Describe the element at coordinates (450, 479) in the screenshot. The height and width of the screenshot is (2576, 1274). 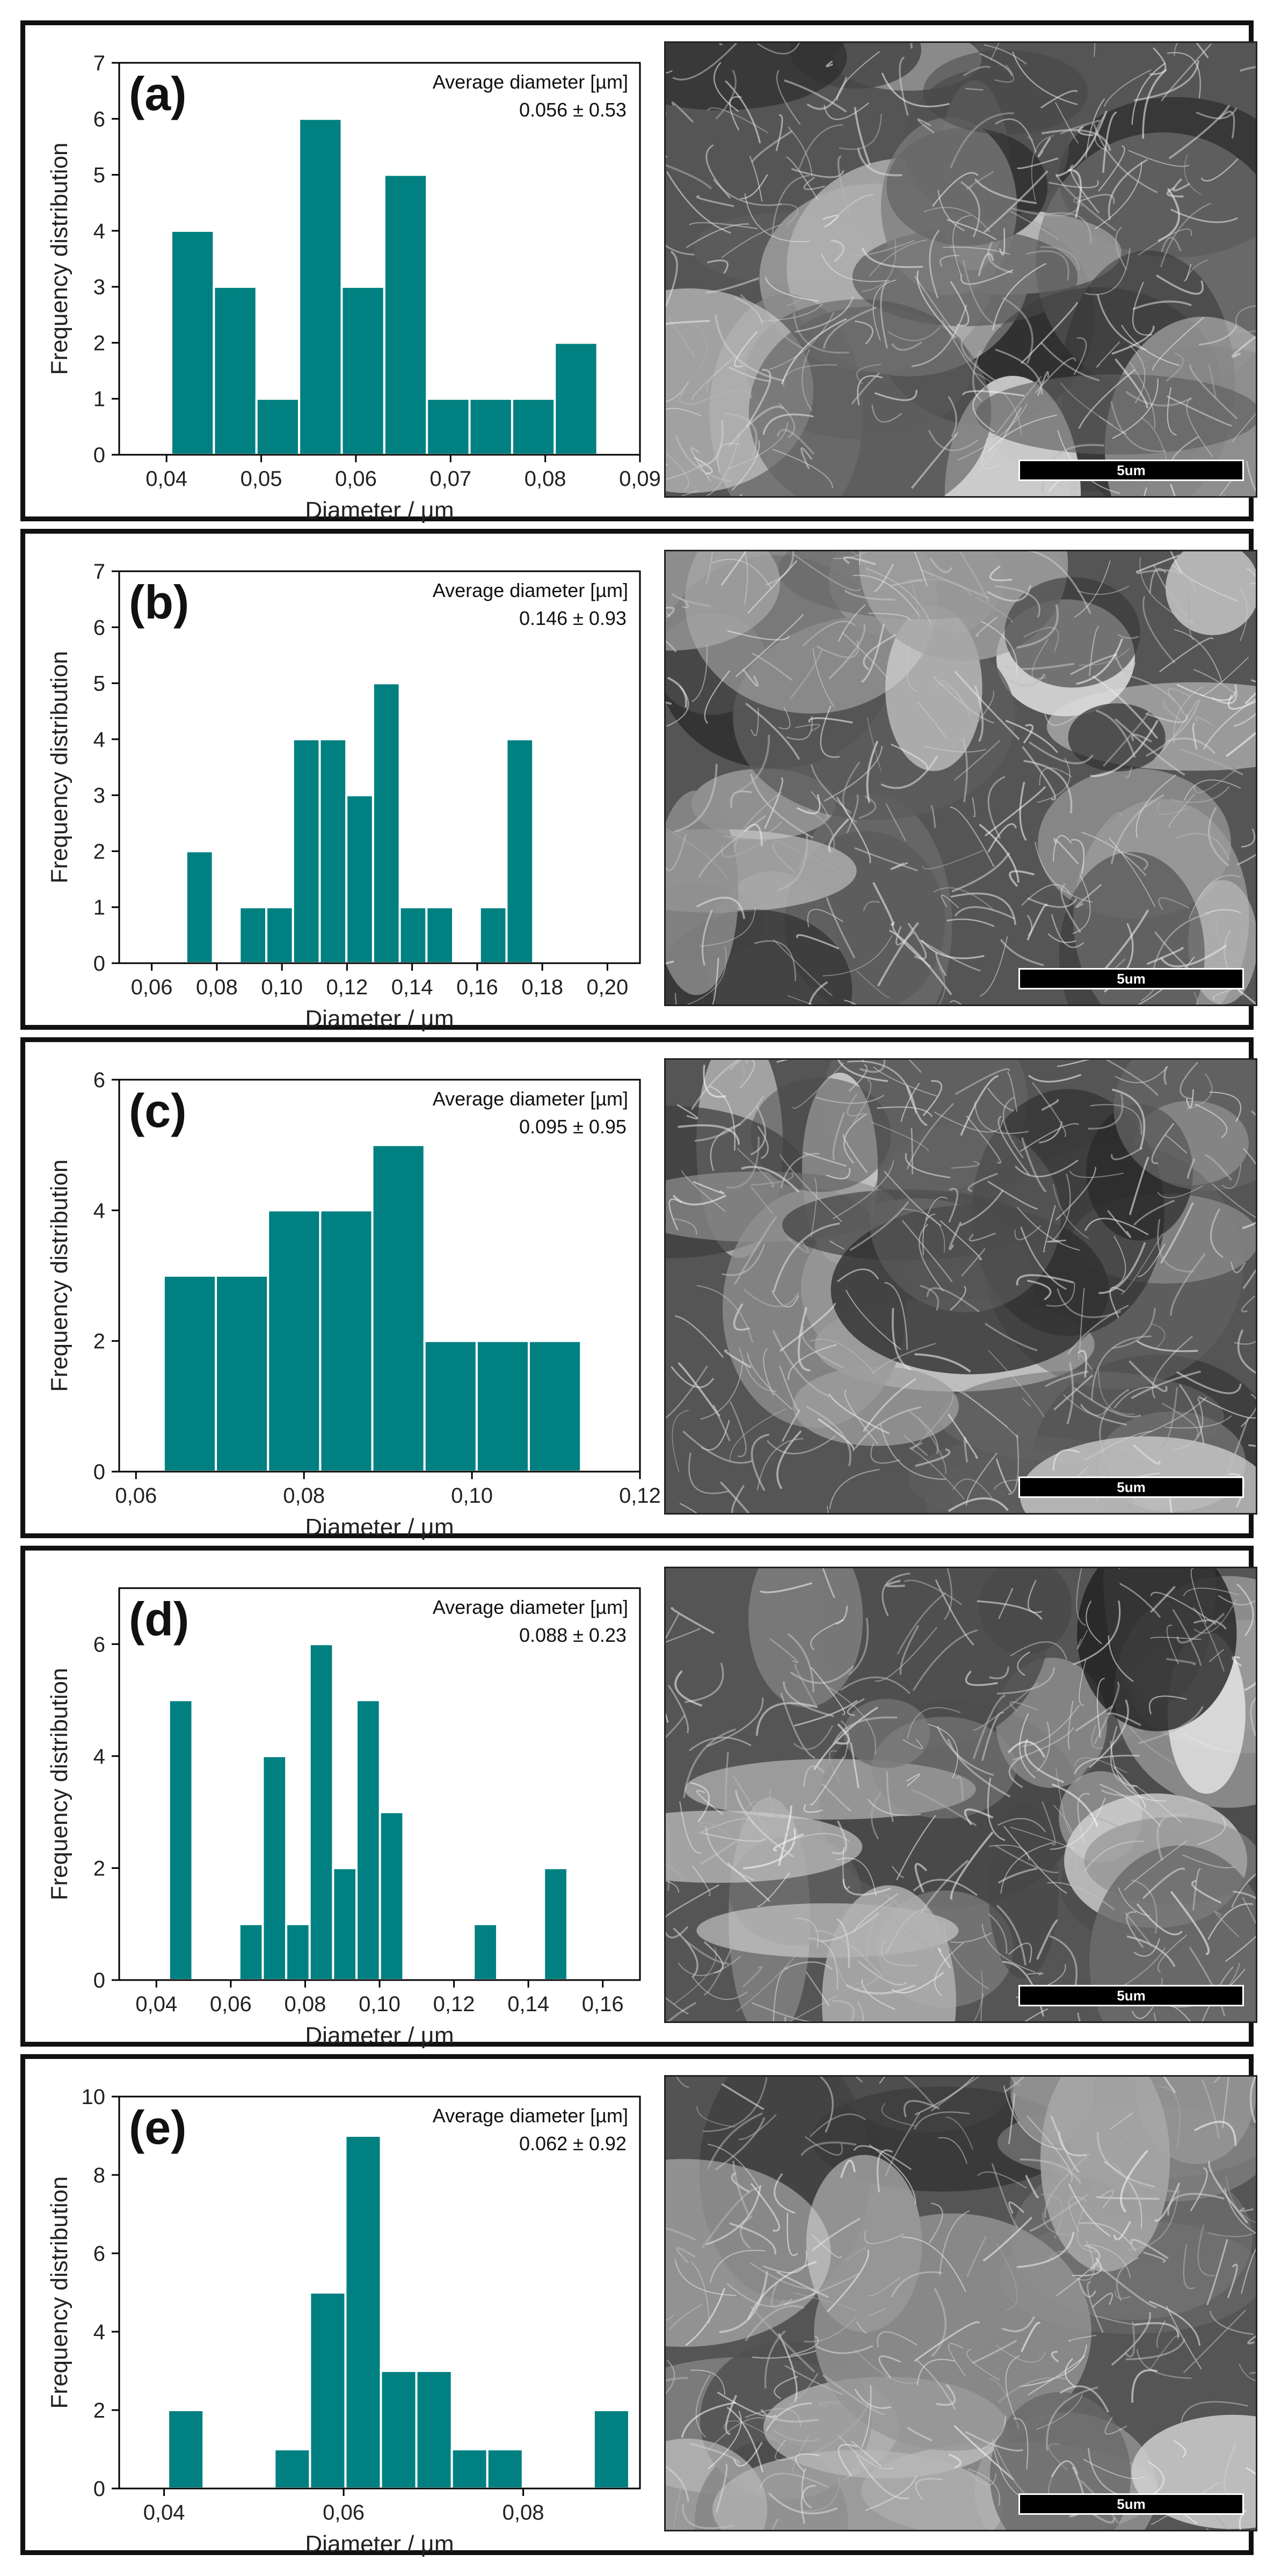
I see `x-tick-label: 0,07` at that location.